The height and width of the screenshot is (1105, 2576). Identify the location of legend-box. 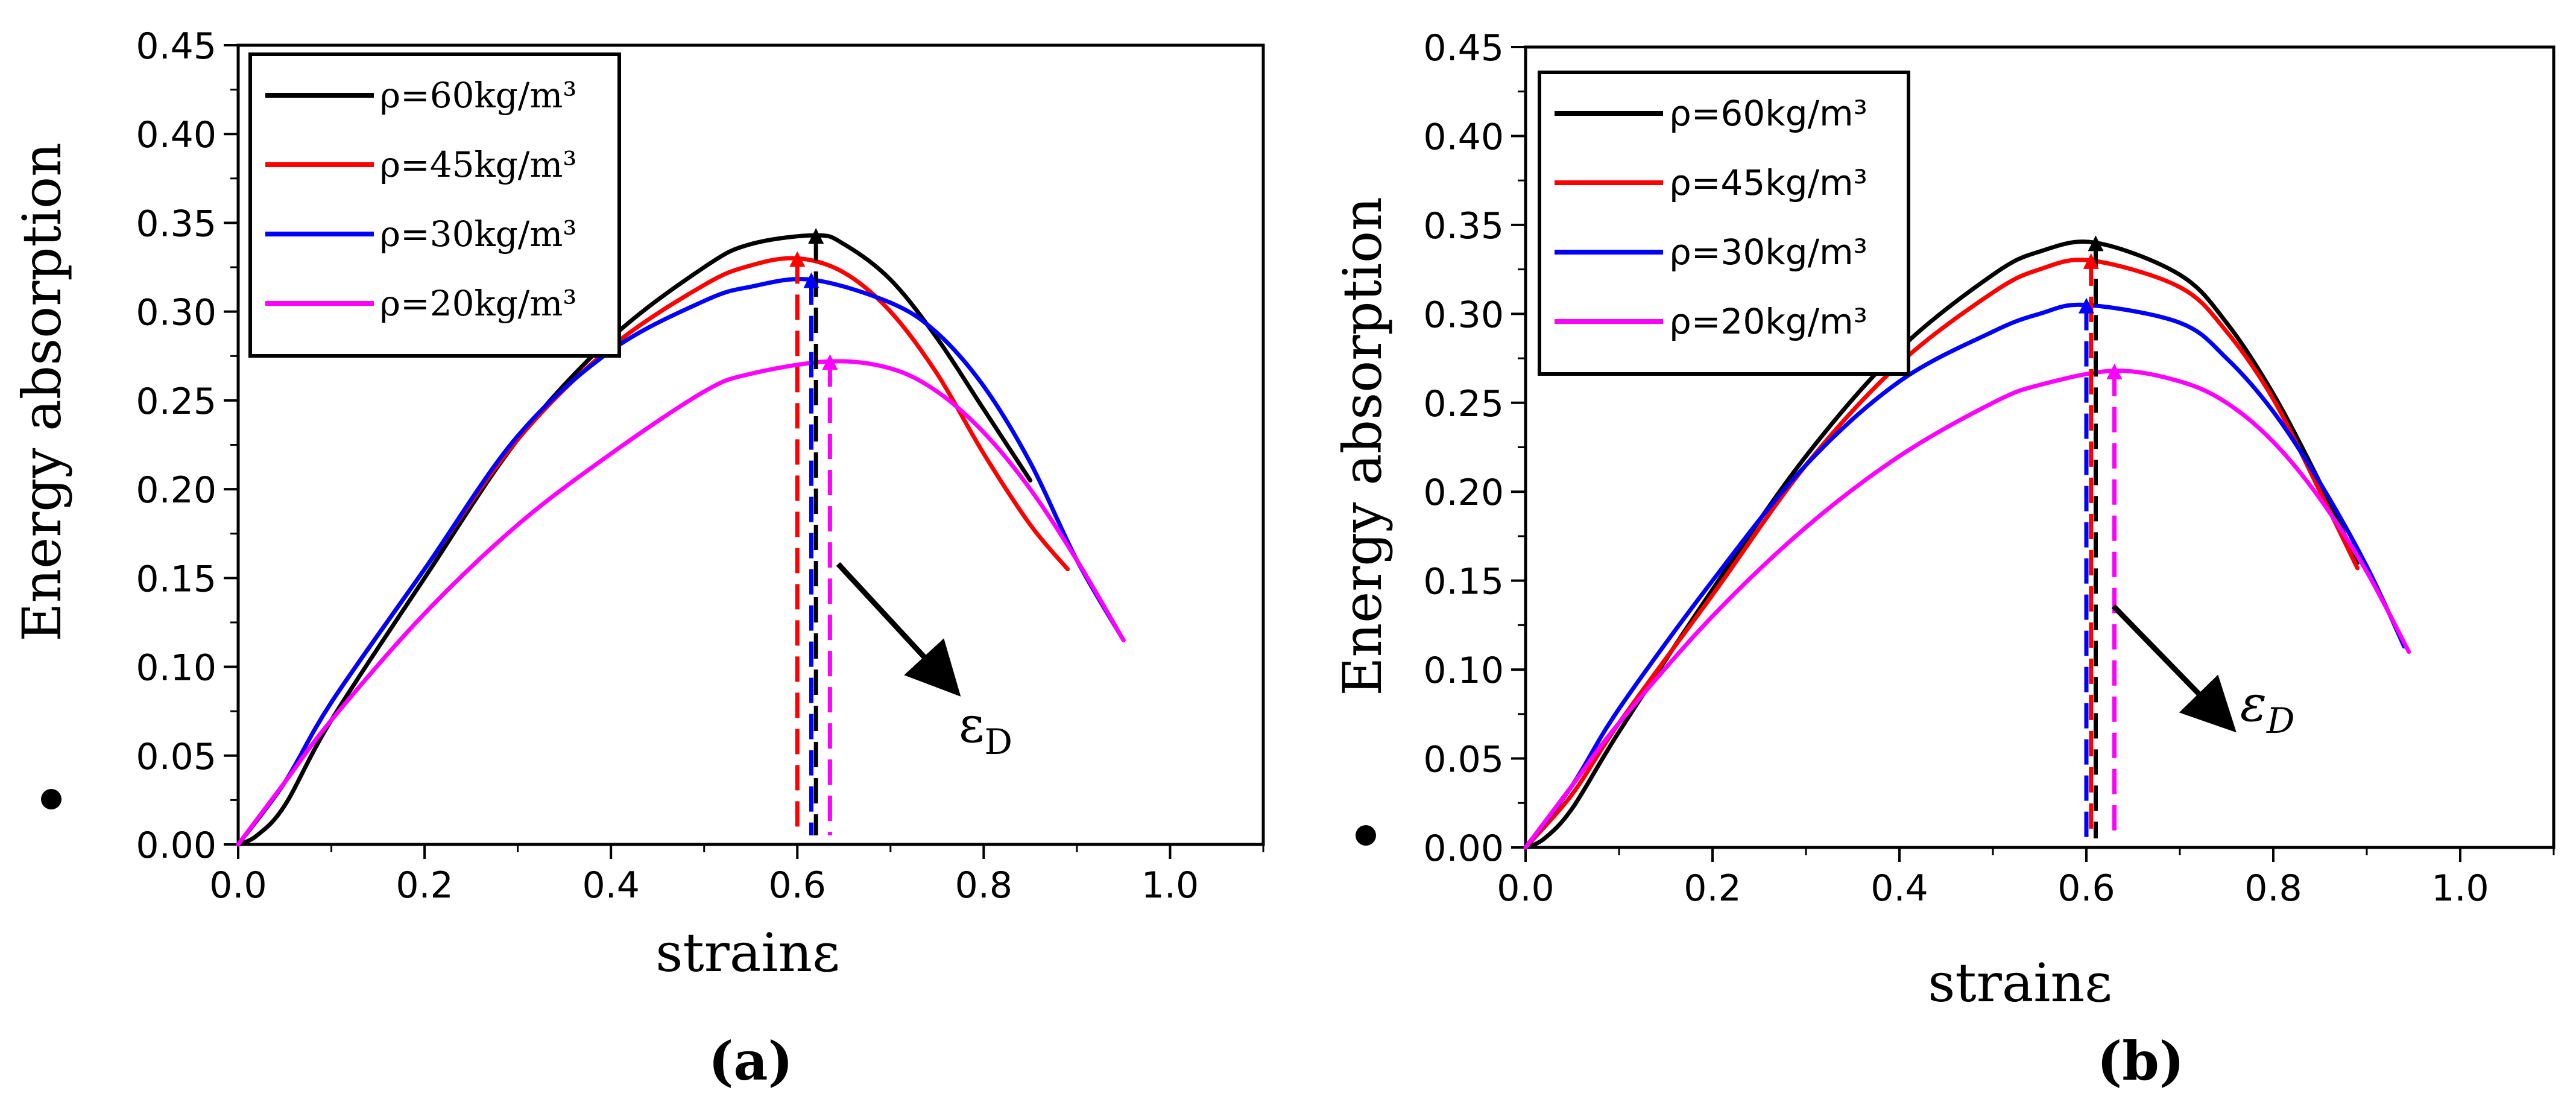
(434, 205).